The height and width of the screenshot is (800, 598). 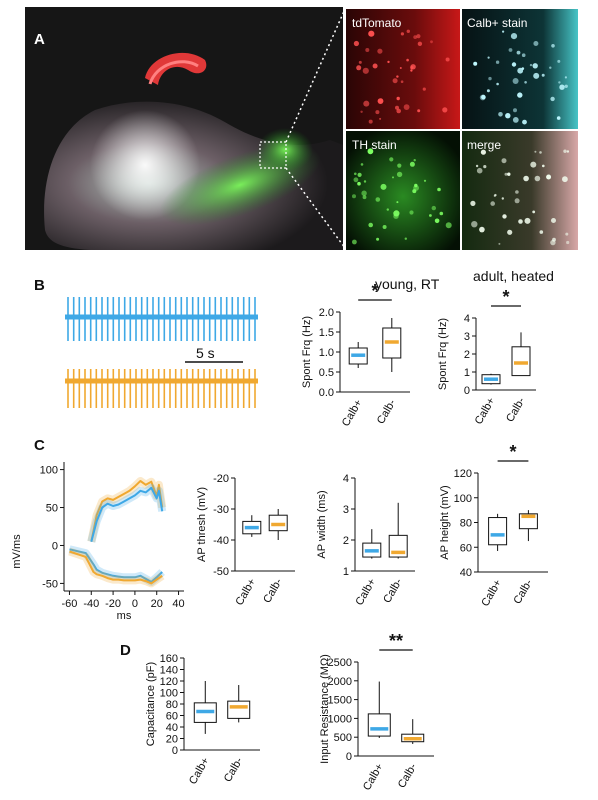 What do you see at coordinates (315, 75) in the screenshot?
I see `zoom-line-top` at bounding box center [315, 75].